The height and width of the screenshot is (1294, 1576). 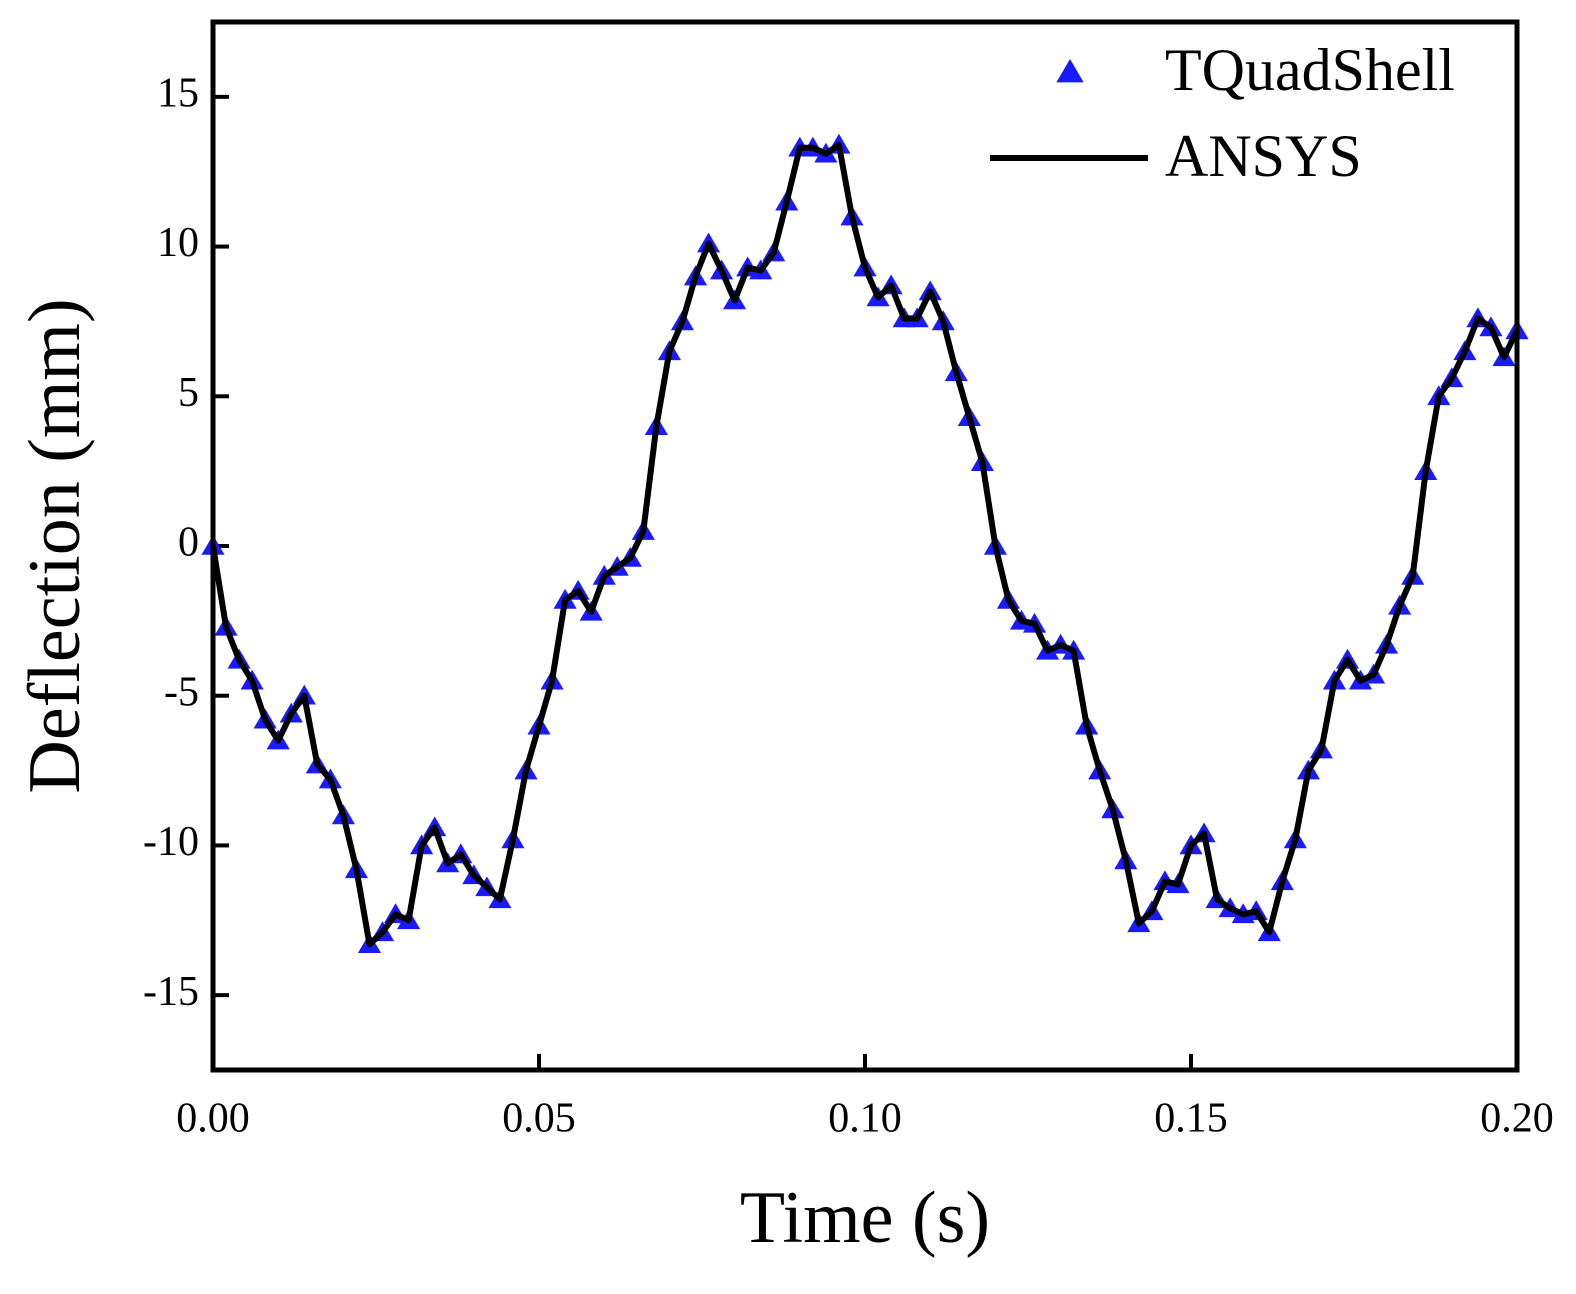 What do you see at coordinates (865, 1119) in the screenshot?
I see `x-tick-label: 0.10` at bounding box center [865, 1119].